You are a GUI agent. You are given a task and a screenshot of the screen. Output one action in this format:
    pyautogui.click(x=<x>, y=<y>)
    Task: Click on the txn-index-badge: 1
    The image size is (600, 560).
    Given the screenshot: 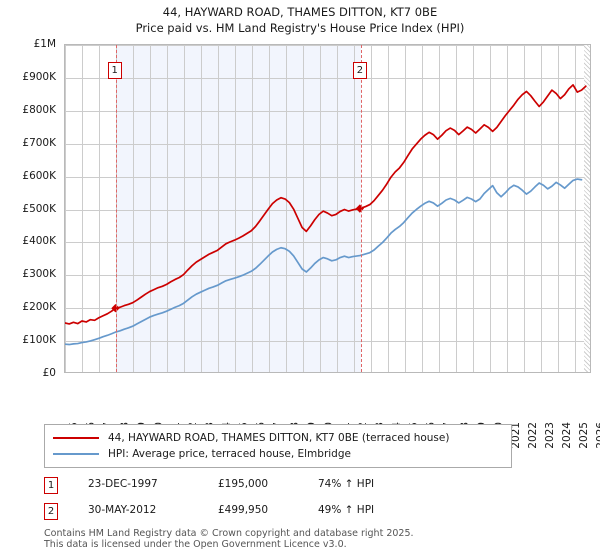 What is the action you would take?
    pyautogui.click(x=51, y=485)
    